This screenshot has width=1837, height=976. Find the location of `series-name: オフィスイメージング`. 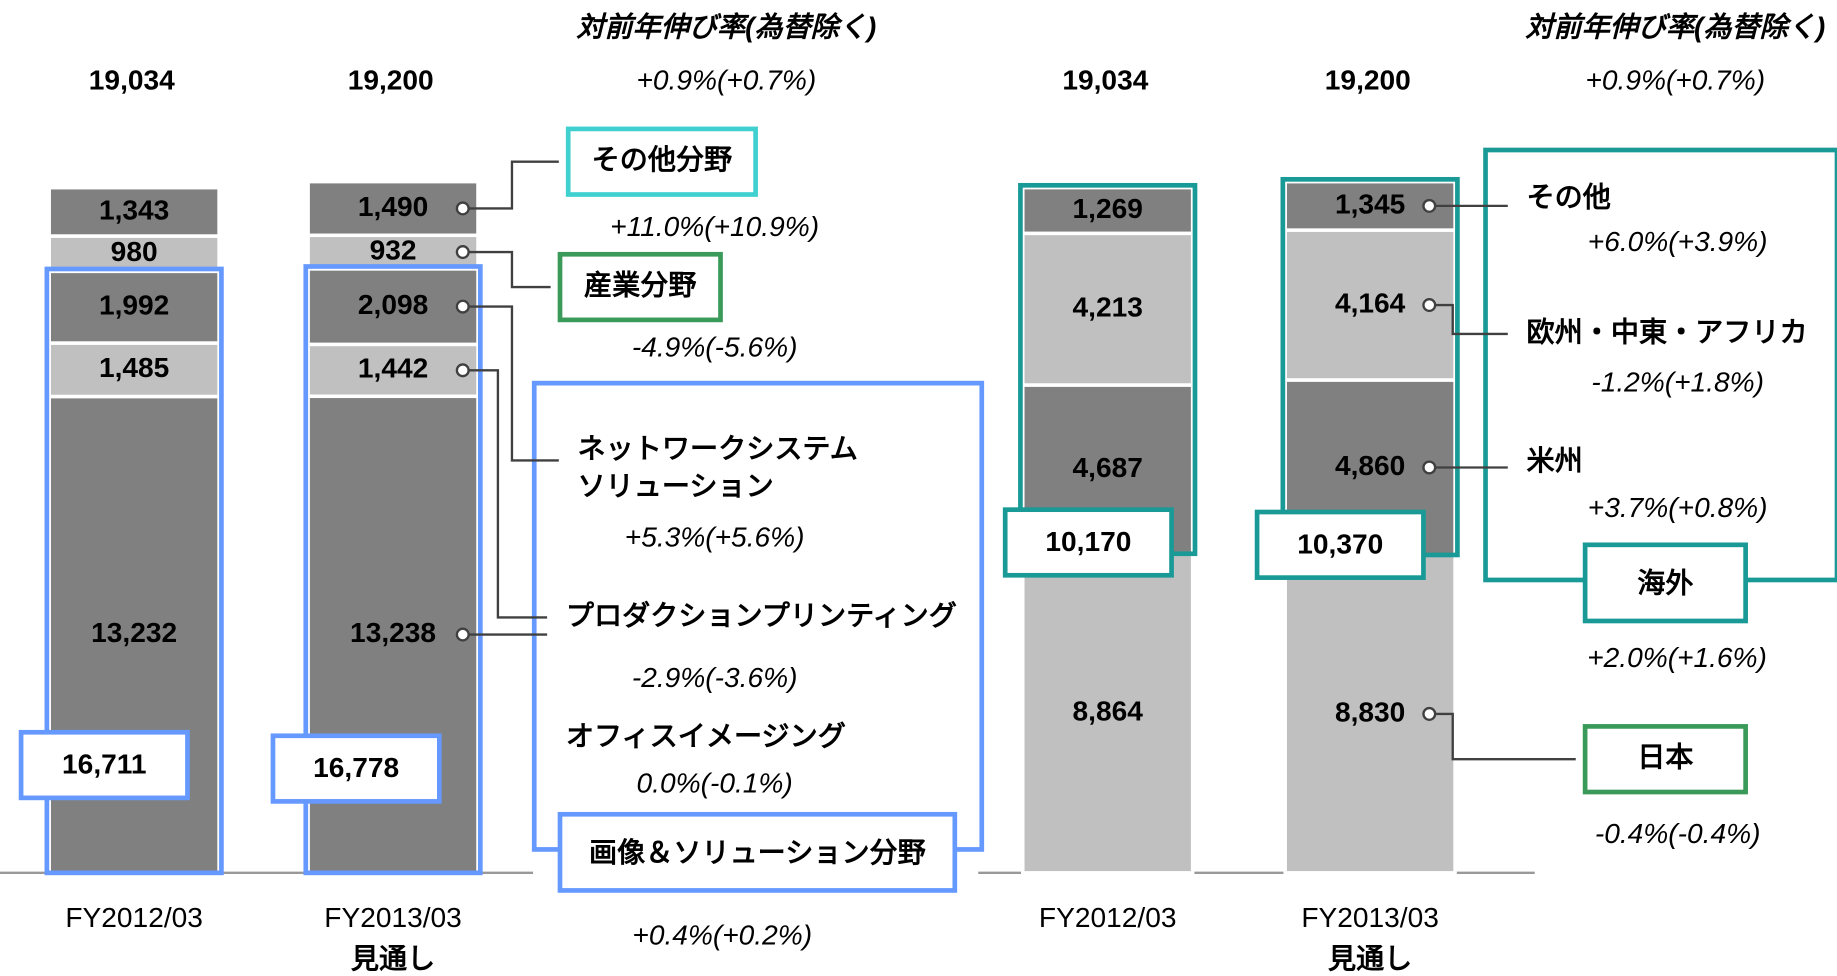

series-name: オフィスイメージング is located at coordinates (706, 736).